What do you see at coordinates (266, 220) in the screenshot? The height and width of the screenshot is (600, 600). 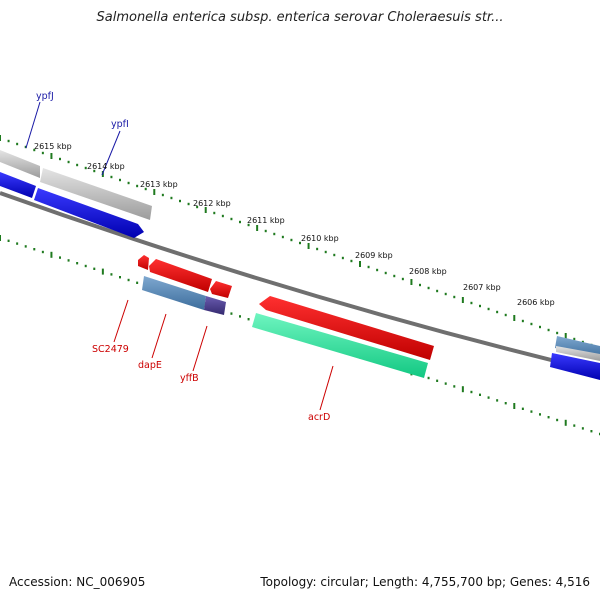 I see `scale-label: 2611 kbp` at bounding box center [266, 220].